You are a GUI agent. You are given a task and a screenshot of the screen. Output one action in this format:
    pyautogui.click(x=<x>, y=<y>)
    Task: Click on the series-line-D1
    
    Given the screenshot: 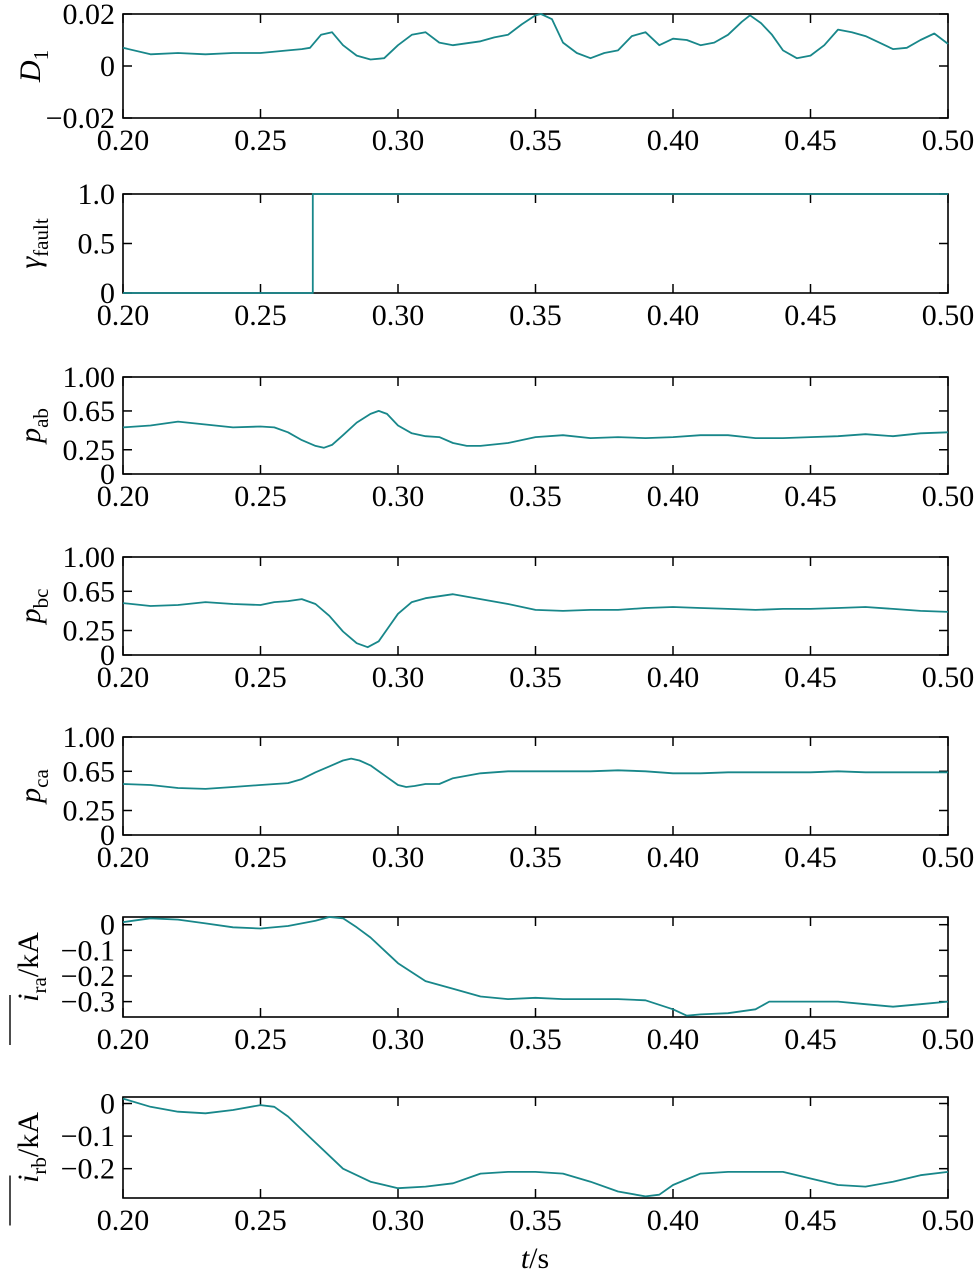 What is the action you would take?
    pyautogui.click(x=535, y=37)
    